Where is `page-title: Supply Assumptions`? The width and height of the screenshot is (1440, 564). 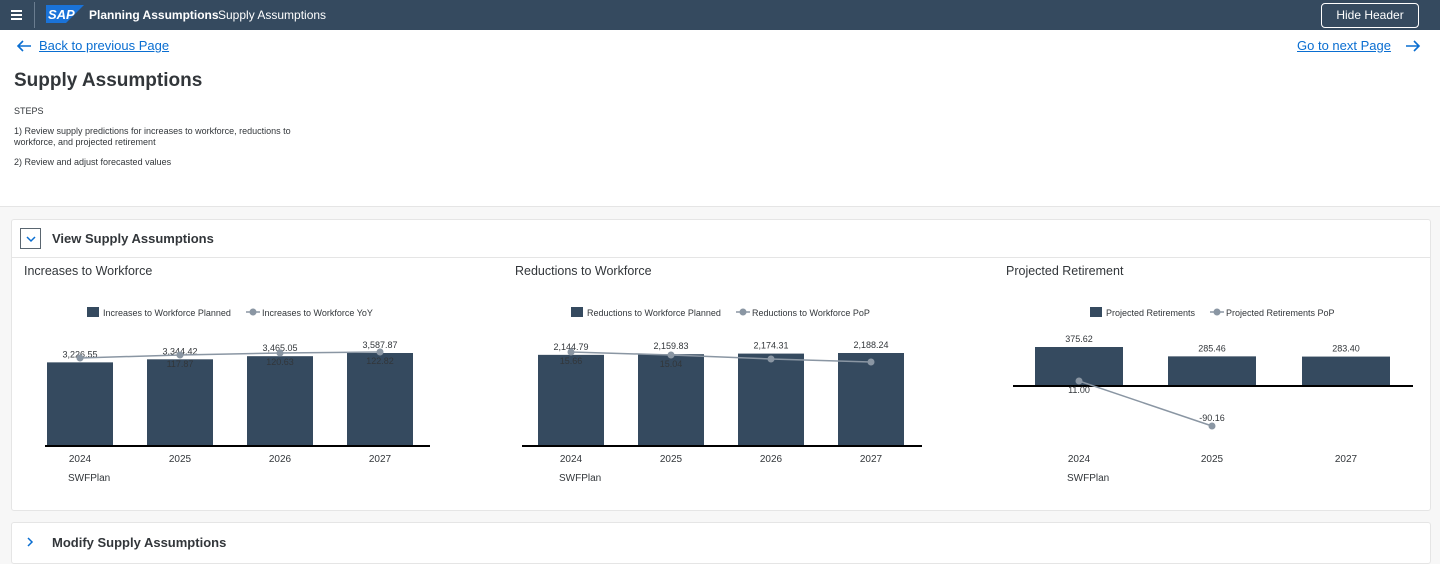 page-title: Supply Assumptions is located at coordinates (108, 80).